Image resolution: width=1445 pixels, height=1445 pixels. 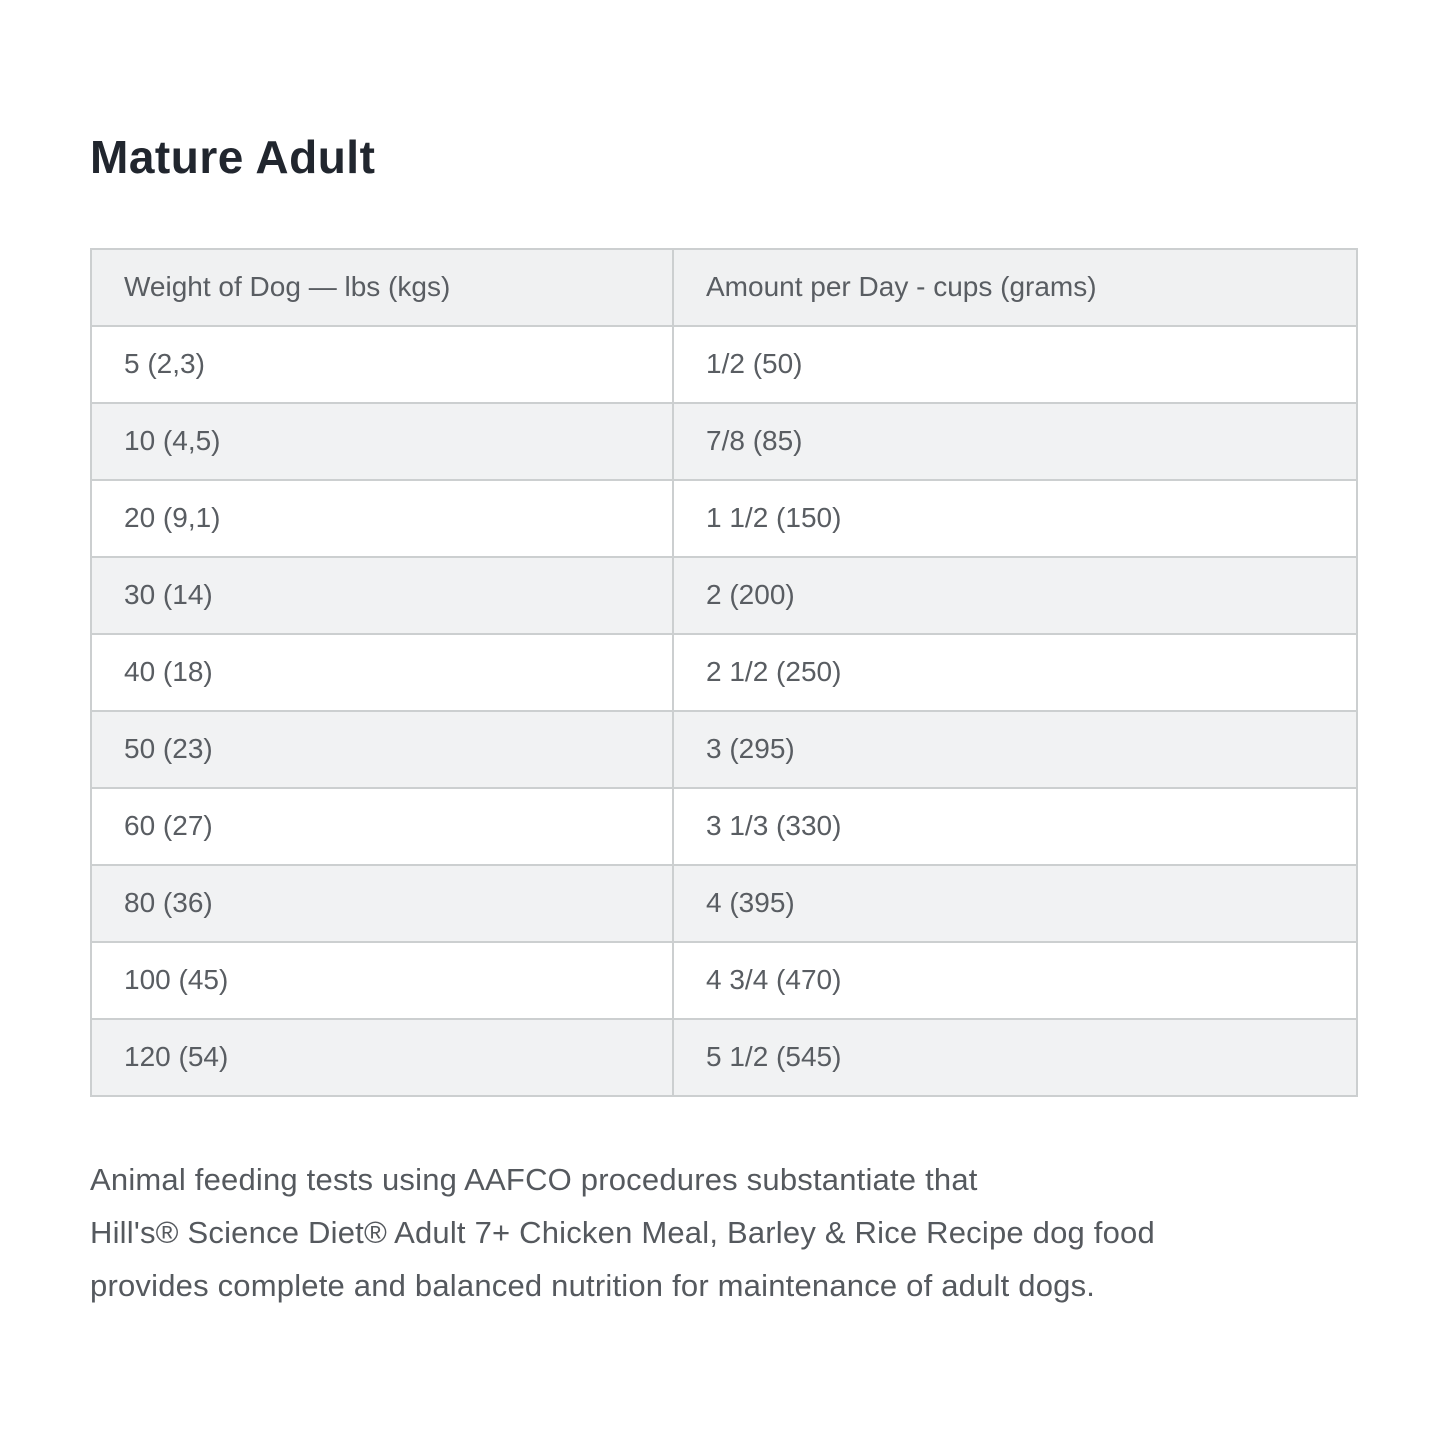 What do you see at coordinates (382, 518) in the screenshot?
I see `weight-cell: 20 (9,1)` at bounding box center [382, 518].